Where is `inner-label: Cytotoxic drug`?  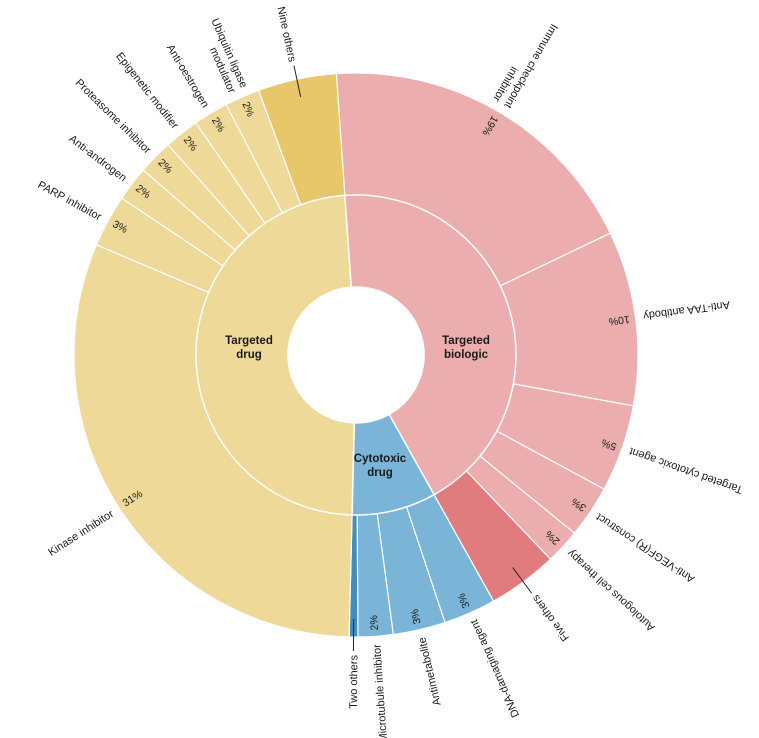
inner-label: Cytotoxic drug is located at coordinates (380, 466).